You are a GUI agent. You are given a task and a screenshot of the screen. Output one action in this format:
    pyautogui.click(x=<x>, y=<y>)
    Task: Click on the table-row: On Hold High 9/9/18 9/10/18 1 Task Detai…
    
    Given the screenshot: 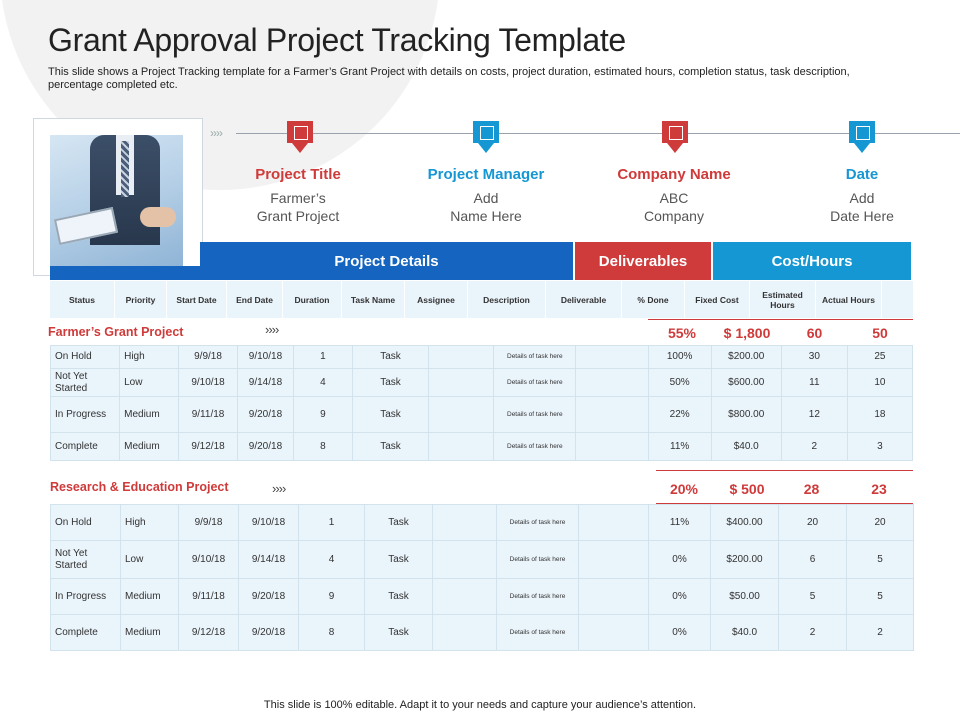 What is the action you would take?
    pyautogui.click(x=481, y=357)
    